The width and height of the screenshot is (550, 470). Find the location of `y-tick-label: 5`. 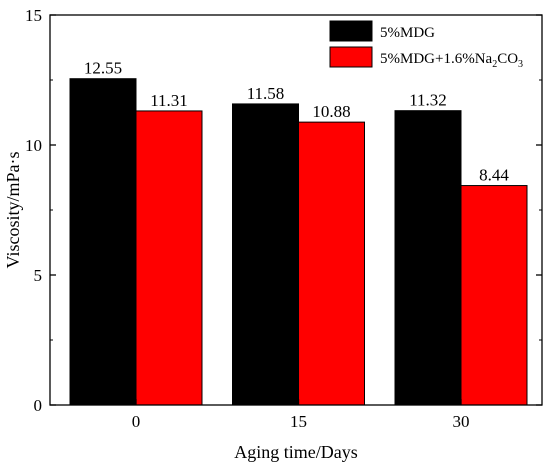

y-tick-label: 5 is located at coordinates (38, 275).